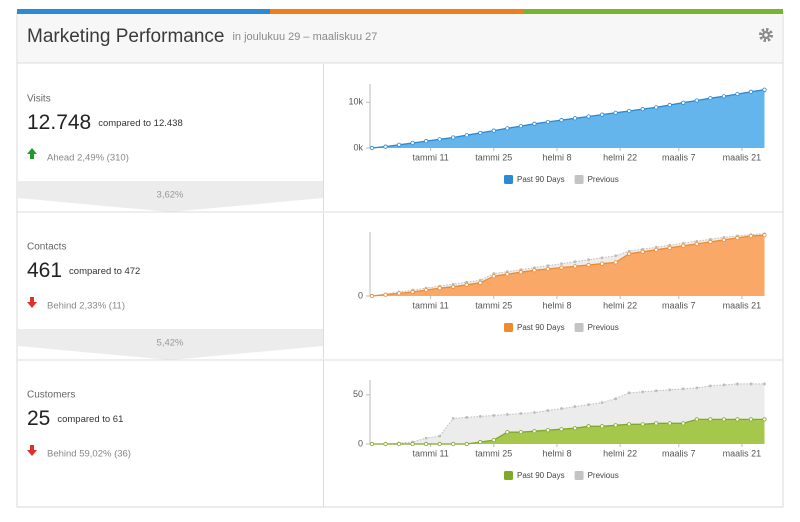 This screenshot has width=800, height=522. Describe the element at coordinates (59, 122) in the screenshot. I see `metric-number: 12.748` at that location.